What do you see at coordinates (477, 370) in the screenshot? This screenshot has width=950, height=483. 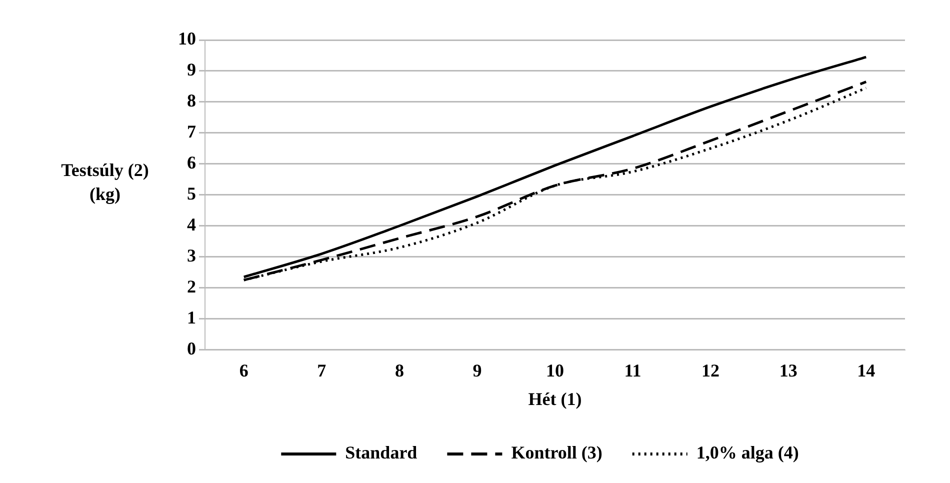 I see `x-tick-label: 9` at bounding box center [477, 370].